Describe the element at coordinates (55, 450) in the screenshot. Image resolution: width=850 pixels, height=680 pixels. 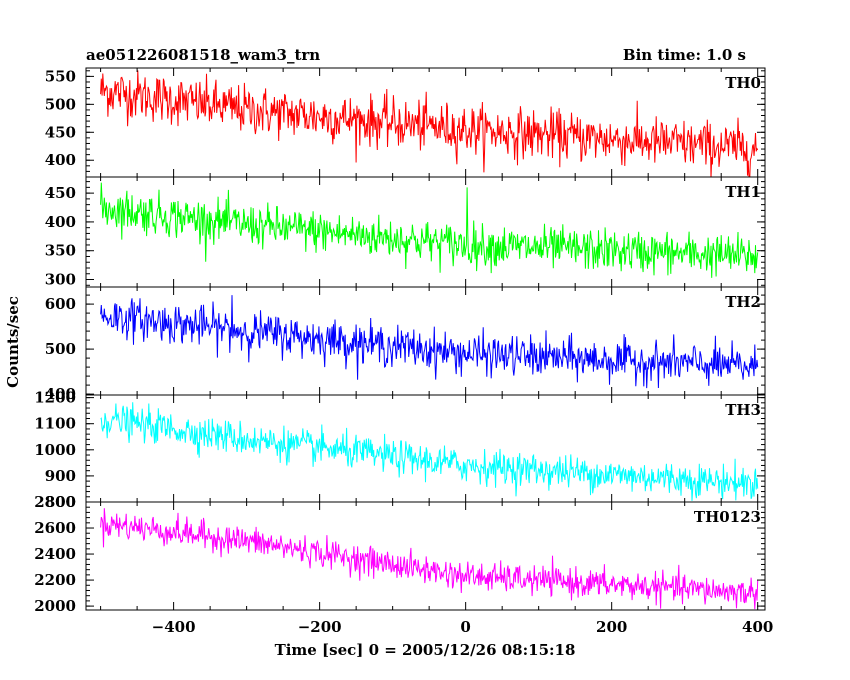
I see `y-tick-label: 1000` at that location.